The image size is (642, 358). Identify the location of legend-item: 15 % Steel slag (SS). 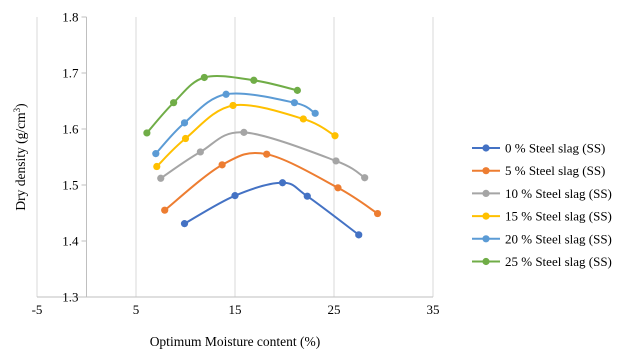
(542, 216).